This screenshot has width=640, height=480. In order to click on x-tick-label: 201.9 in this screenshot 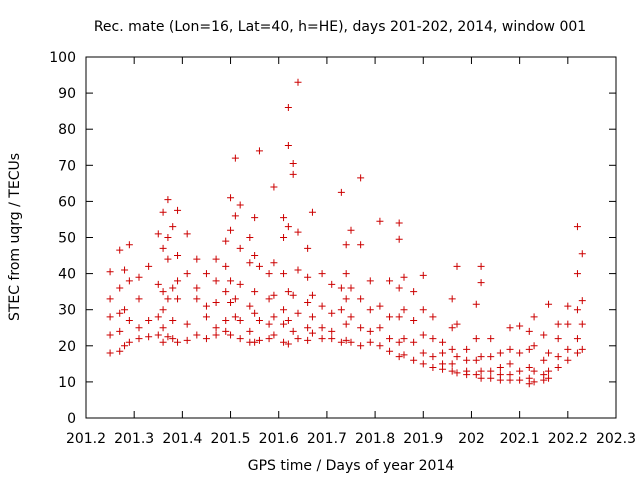, I will do `click(423, 439)`.